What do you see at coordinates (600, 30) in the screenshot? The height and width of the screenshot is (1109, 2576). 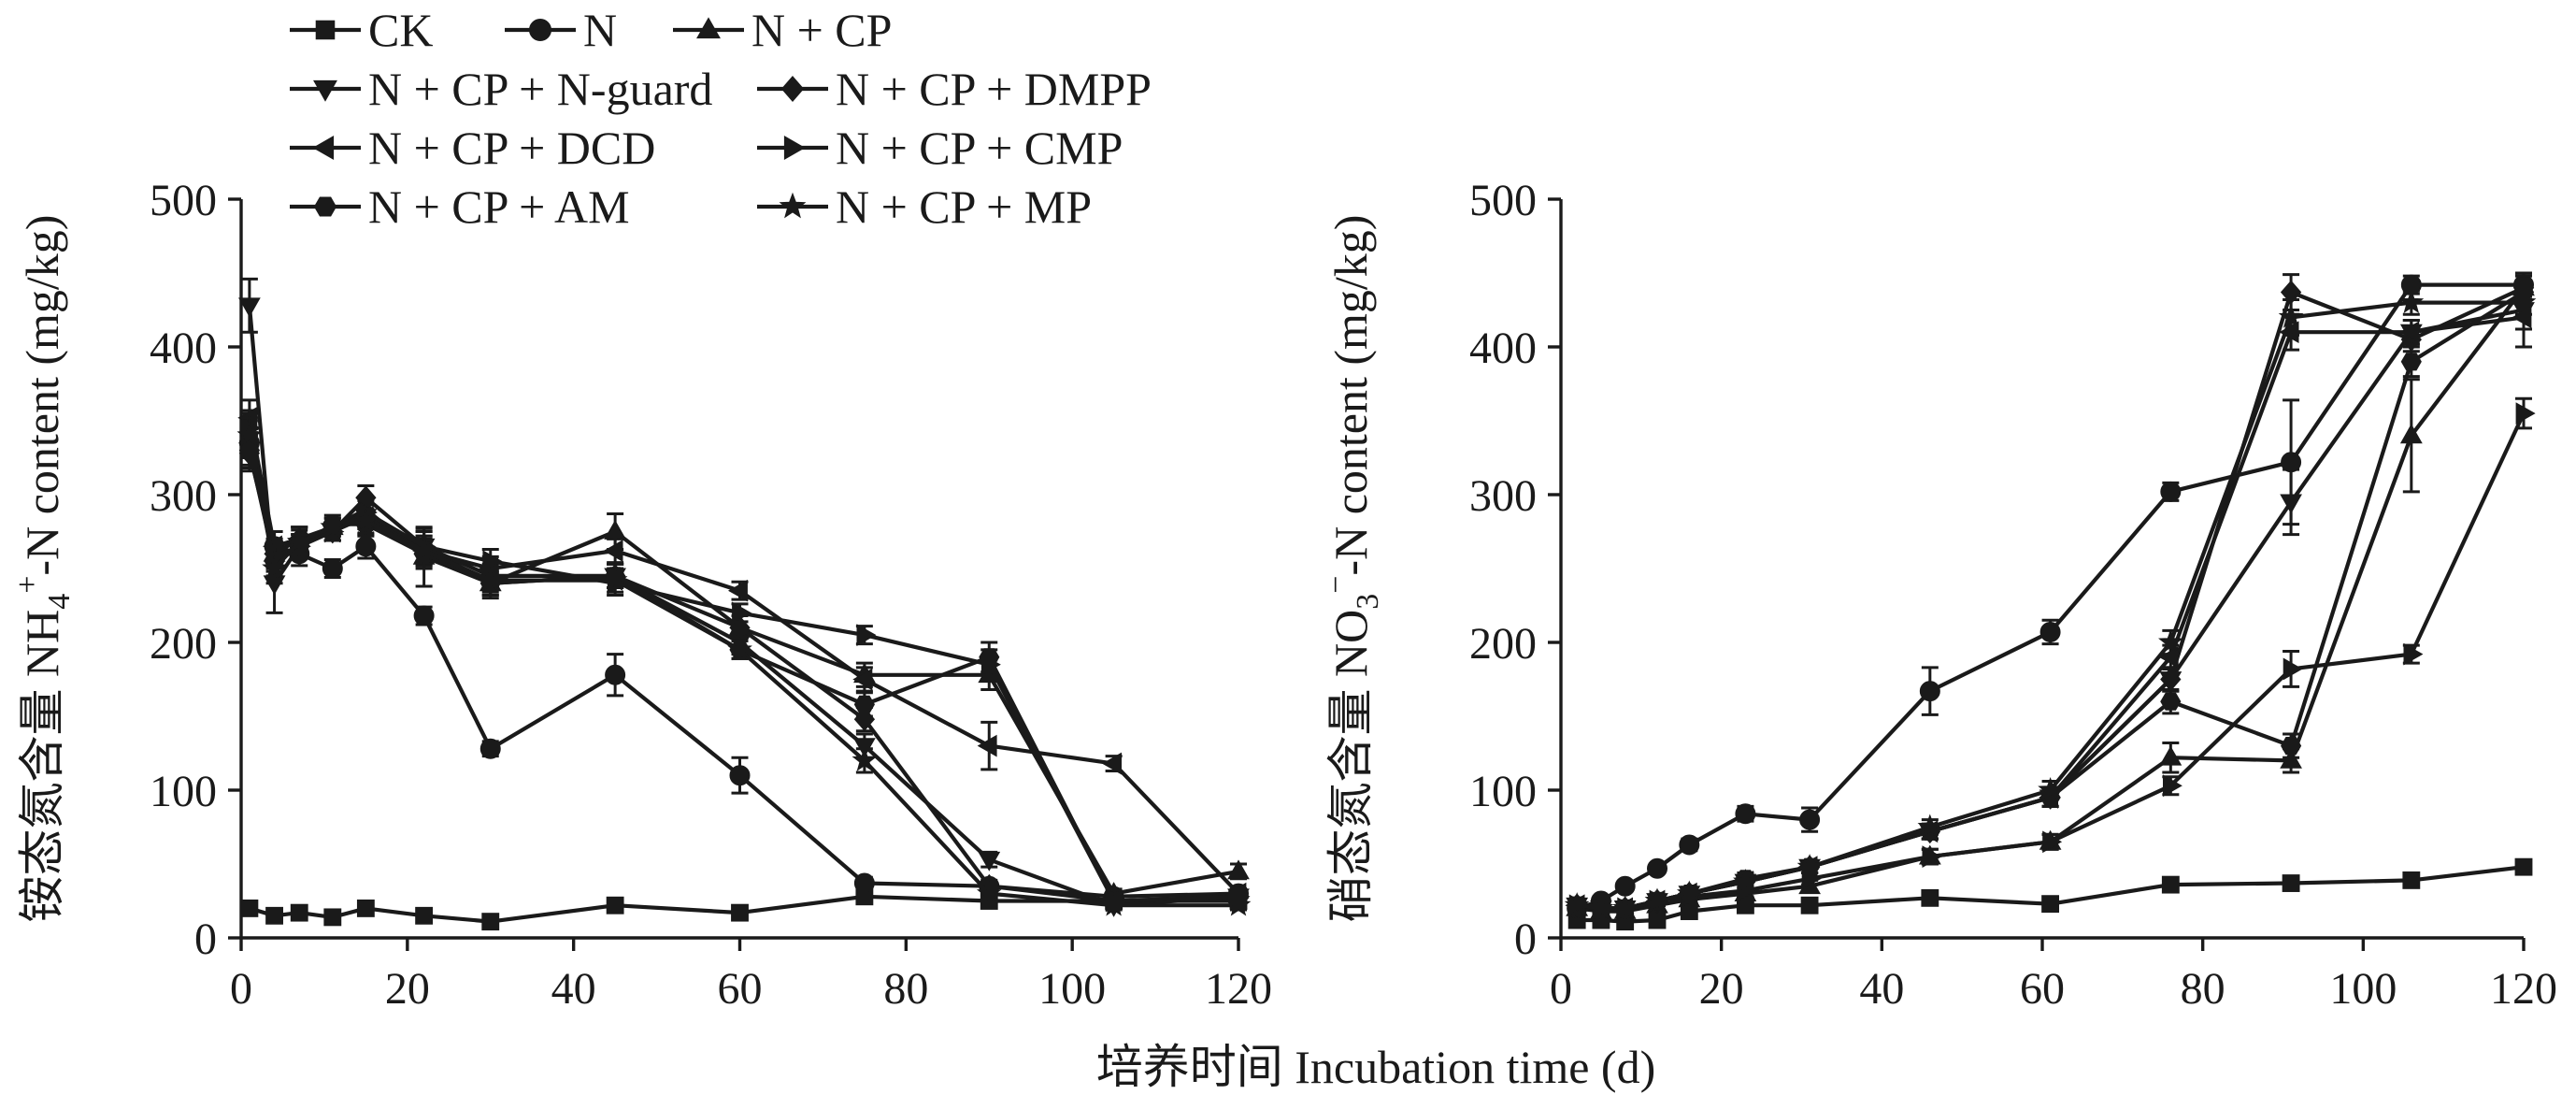 I see `legend-label: N` at bounding box center [600, 30].